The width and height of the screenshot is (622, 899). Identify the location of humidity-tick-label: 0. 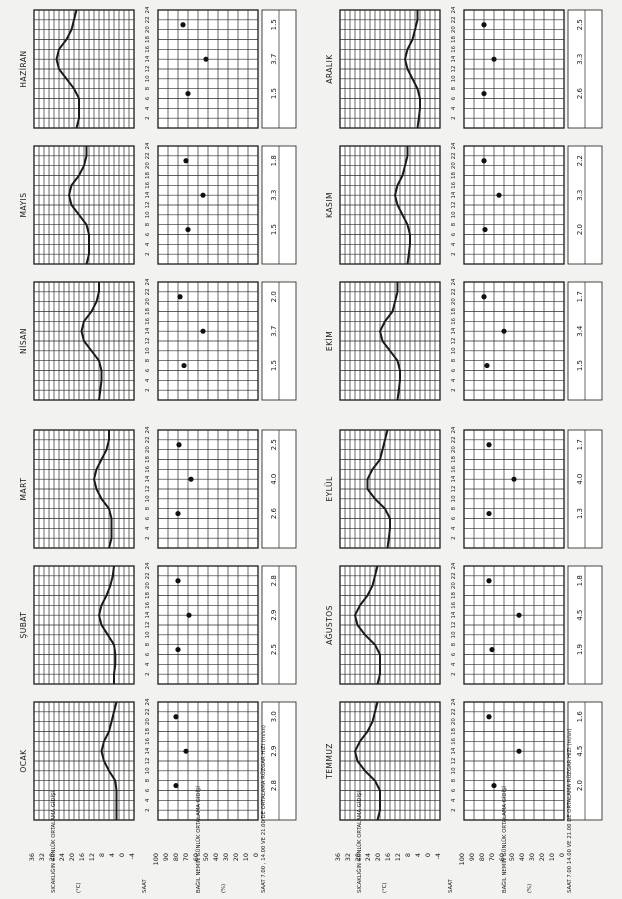
(256, 855).